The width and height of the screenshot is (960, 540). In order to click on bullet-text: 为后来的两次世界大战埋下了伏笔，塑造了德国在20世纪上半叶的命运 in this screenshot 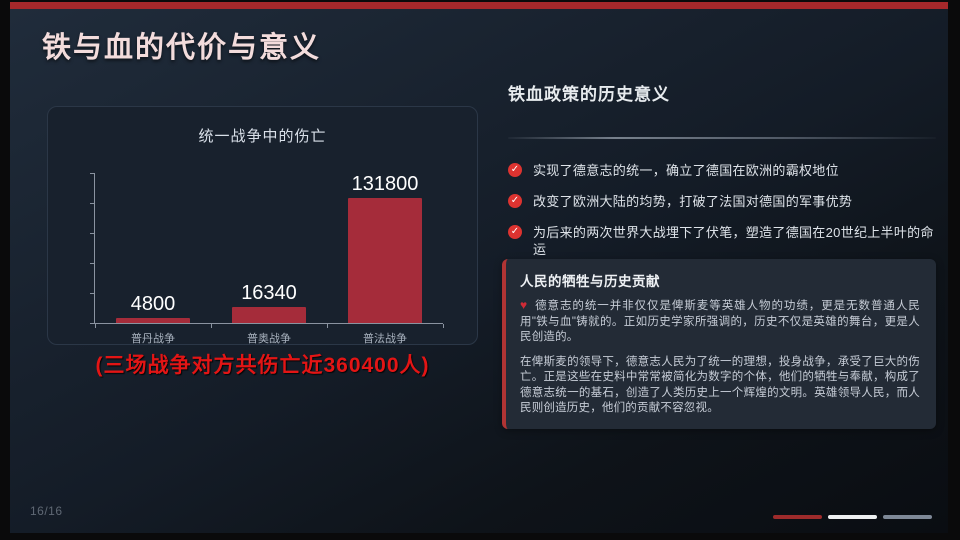, I will do `click(733, 241)`.